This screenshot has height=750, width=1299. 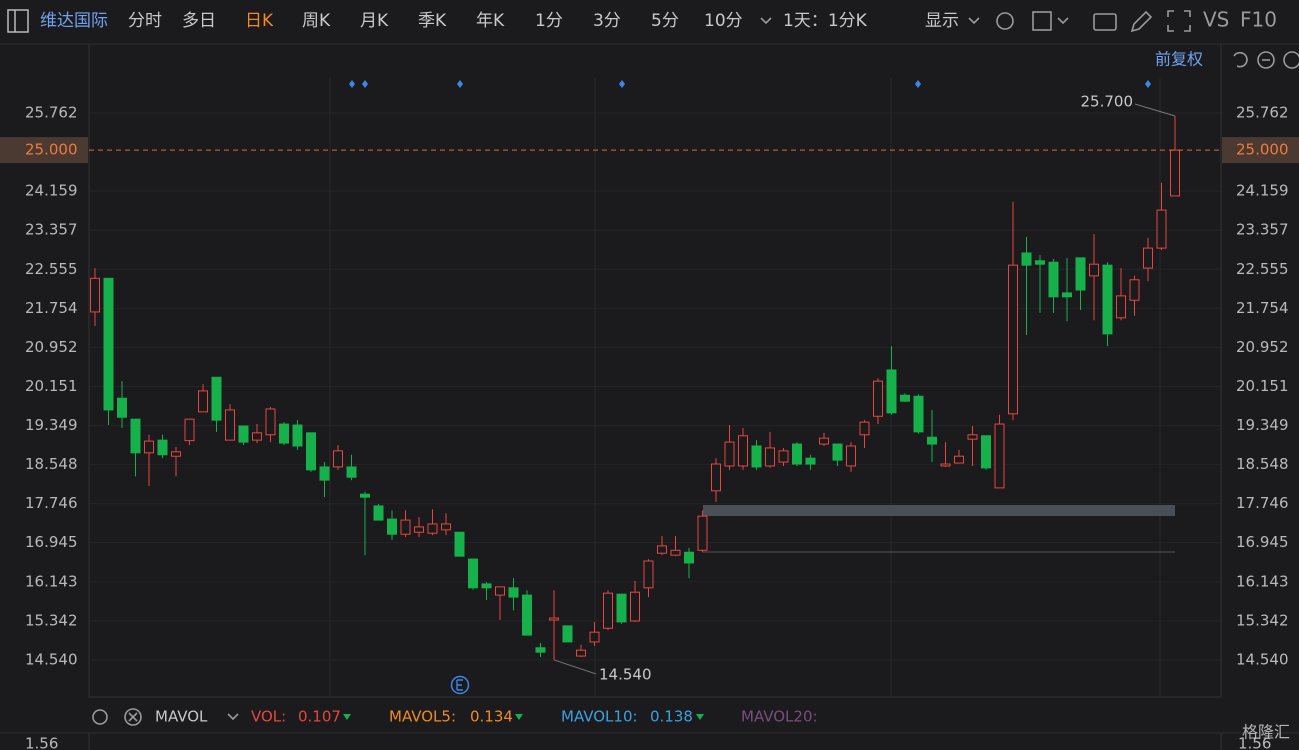 I want to click on period-tab: 日K, so click(x=259, y=21).